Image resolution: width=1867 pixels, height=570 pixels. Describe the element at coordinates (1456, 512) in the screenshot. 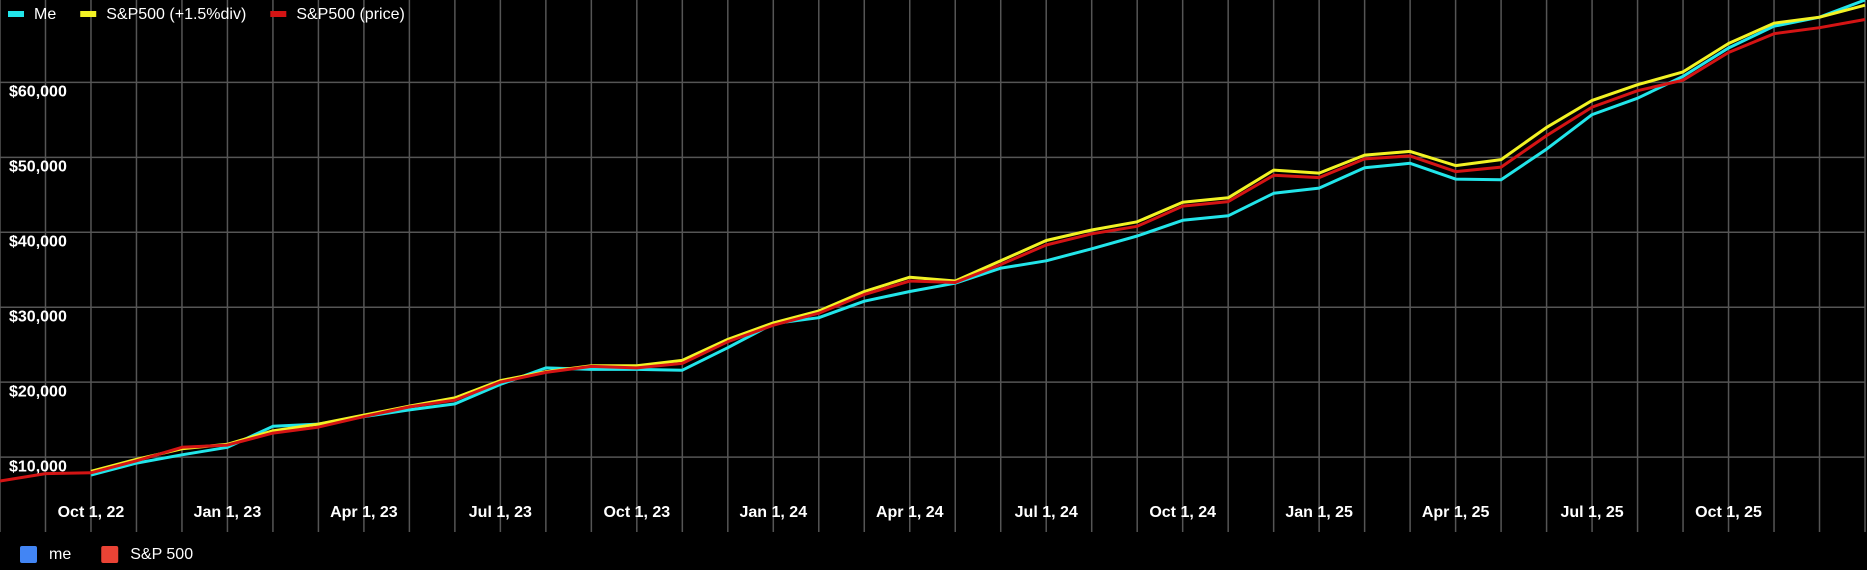

I see `x-tick-label: Apr 1, 25` at that location.